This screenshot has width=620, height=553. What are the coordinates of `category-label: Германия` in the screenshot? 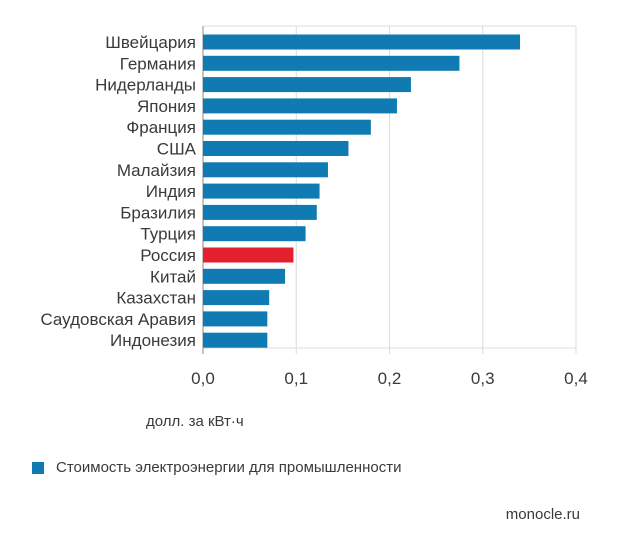 It's located at (158, 63).